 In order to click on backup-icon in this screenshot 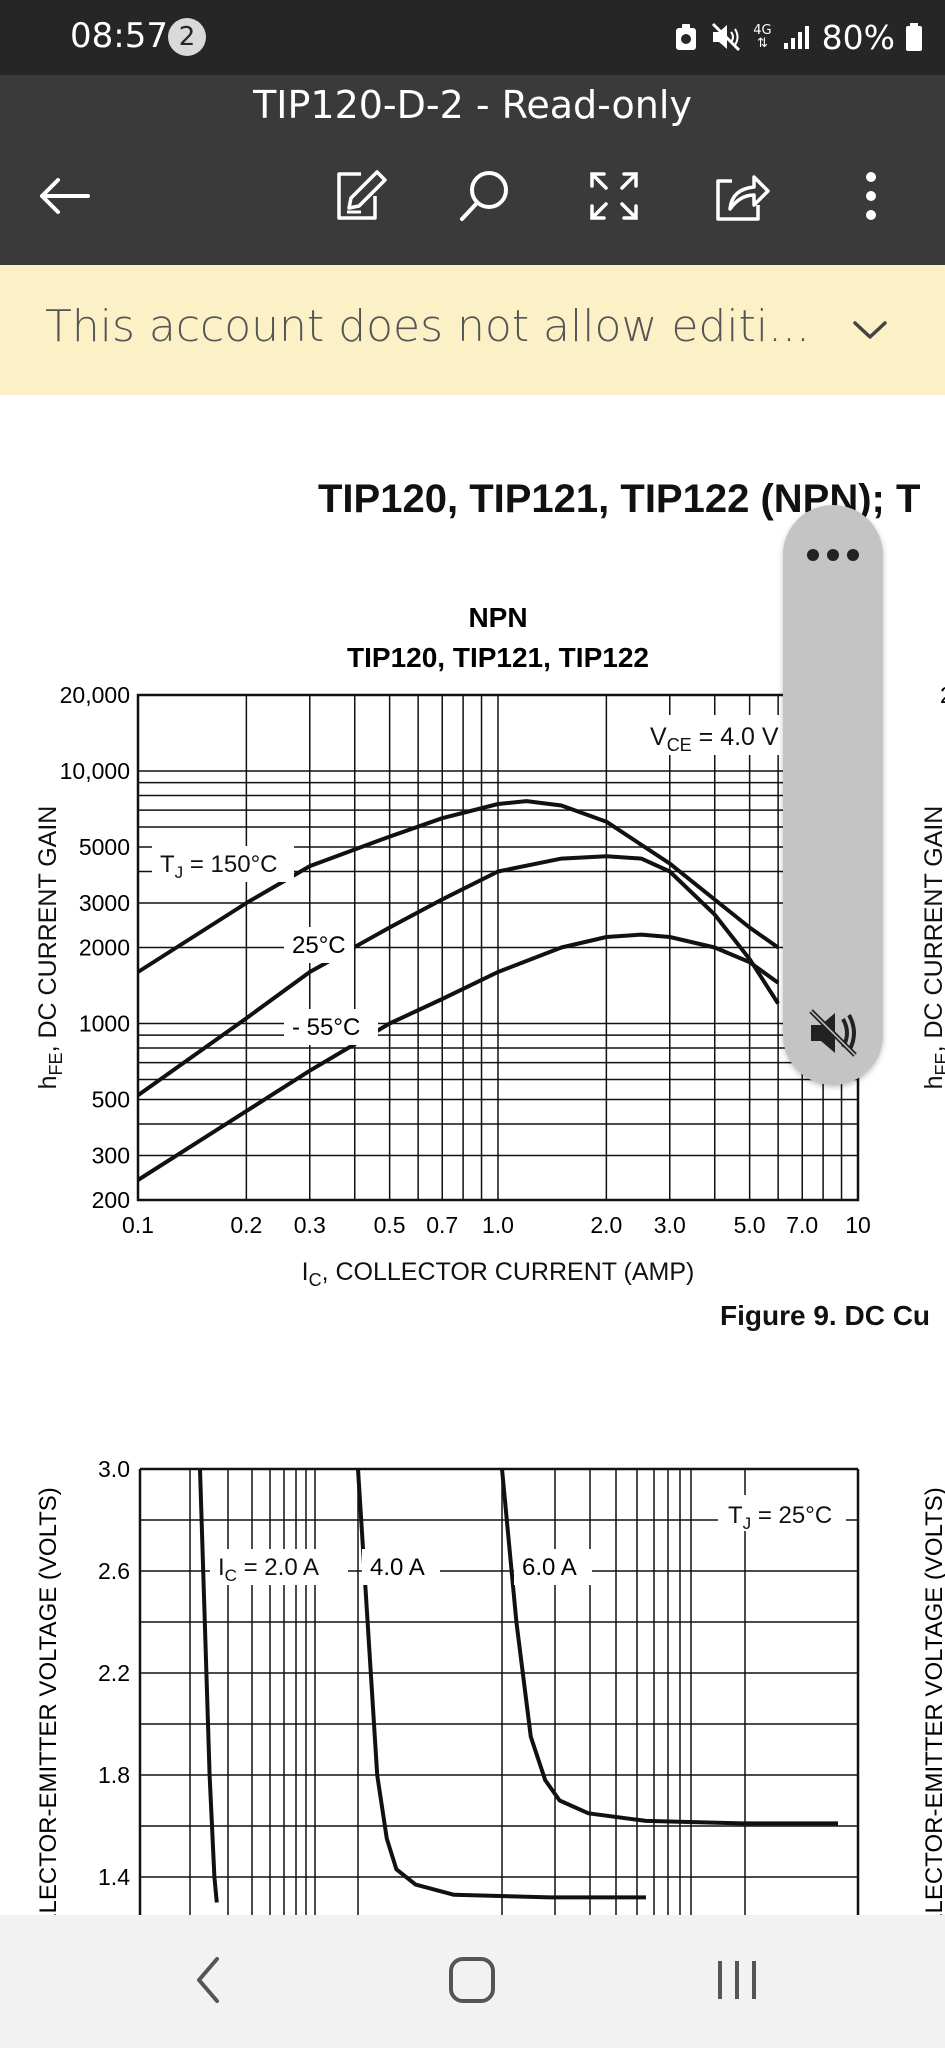, I will do `click(686, 37)`.